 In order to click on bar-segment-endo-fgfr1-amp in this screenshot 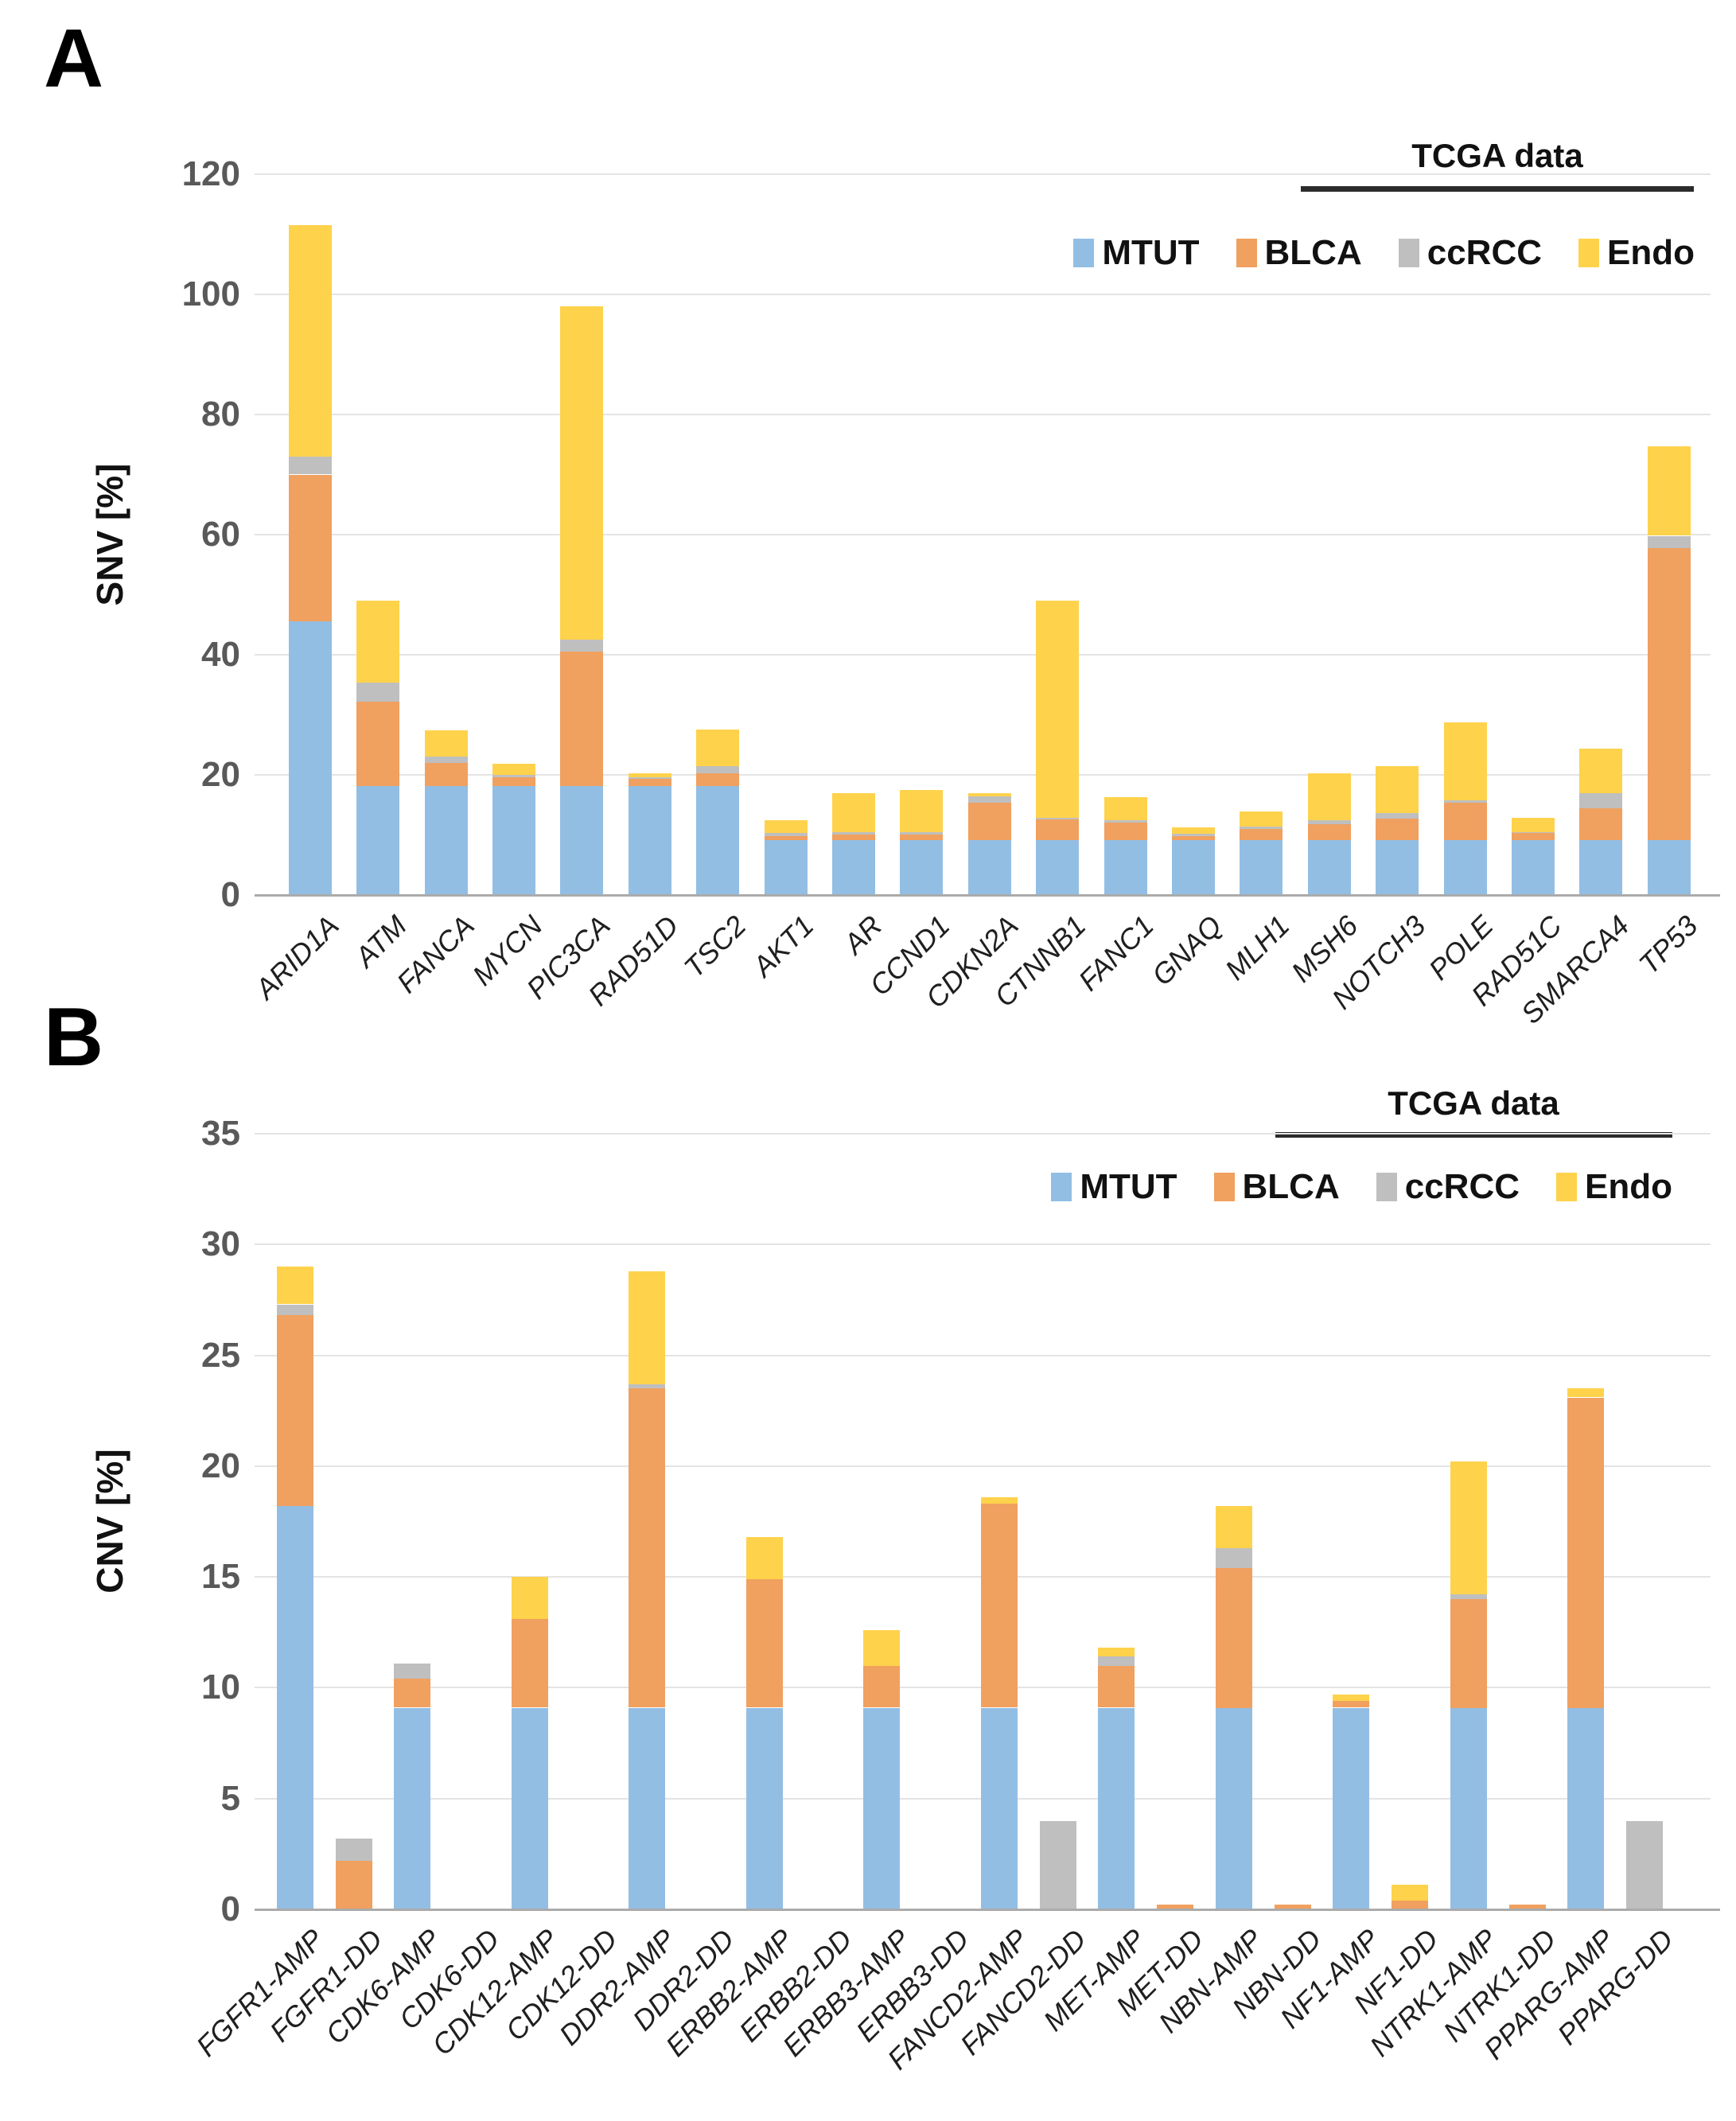, I will do `click(294, 1286)`.